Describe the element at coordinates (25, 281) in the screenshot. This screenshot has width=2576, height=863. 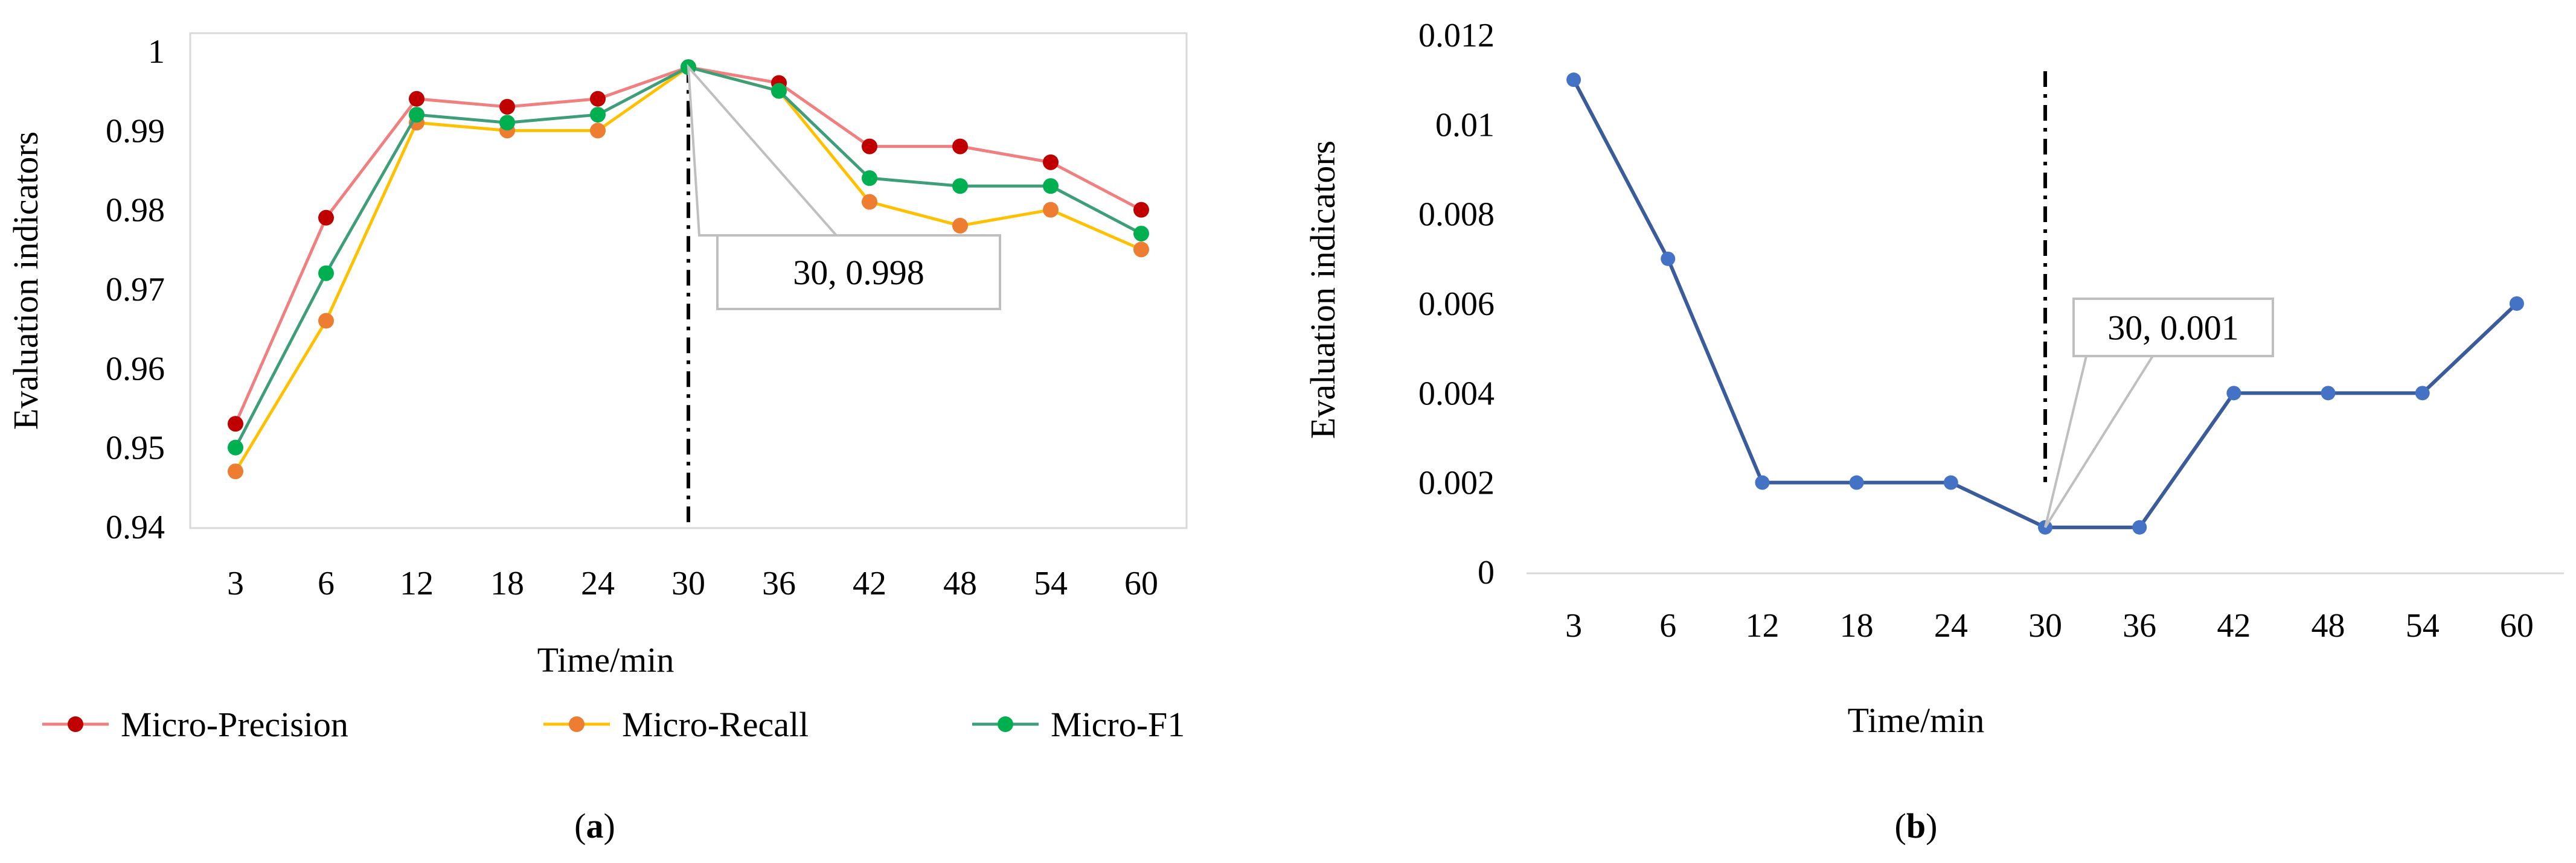
I see `y-axis-label-a: Evaluation indicators` at that location.